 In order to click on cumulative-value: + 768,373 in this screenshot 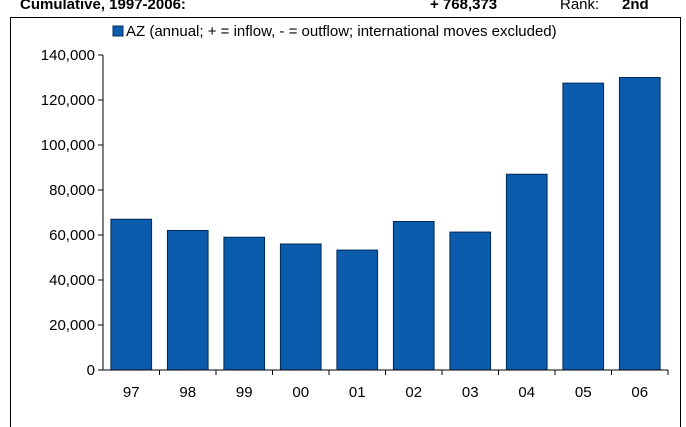, I will do `click(463, 6)`.